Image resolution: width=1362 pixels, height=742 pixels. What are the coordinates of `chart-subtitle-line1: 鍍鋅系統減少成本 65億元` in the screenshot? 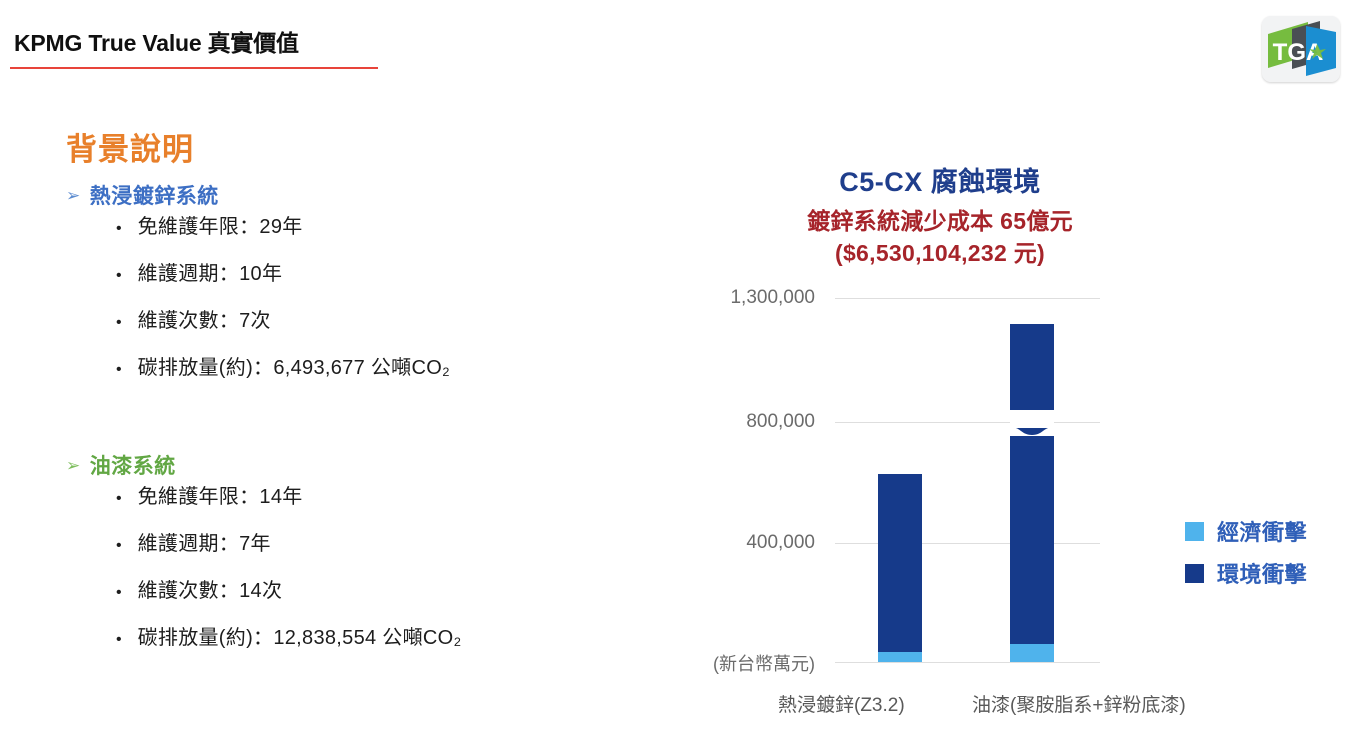 It's located at (940, 221).